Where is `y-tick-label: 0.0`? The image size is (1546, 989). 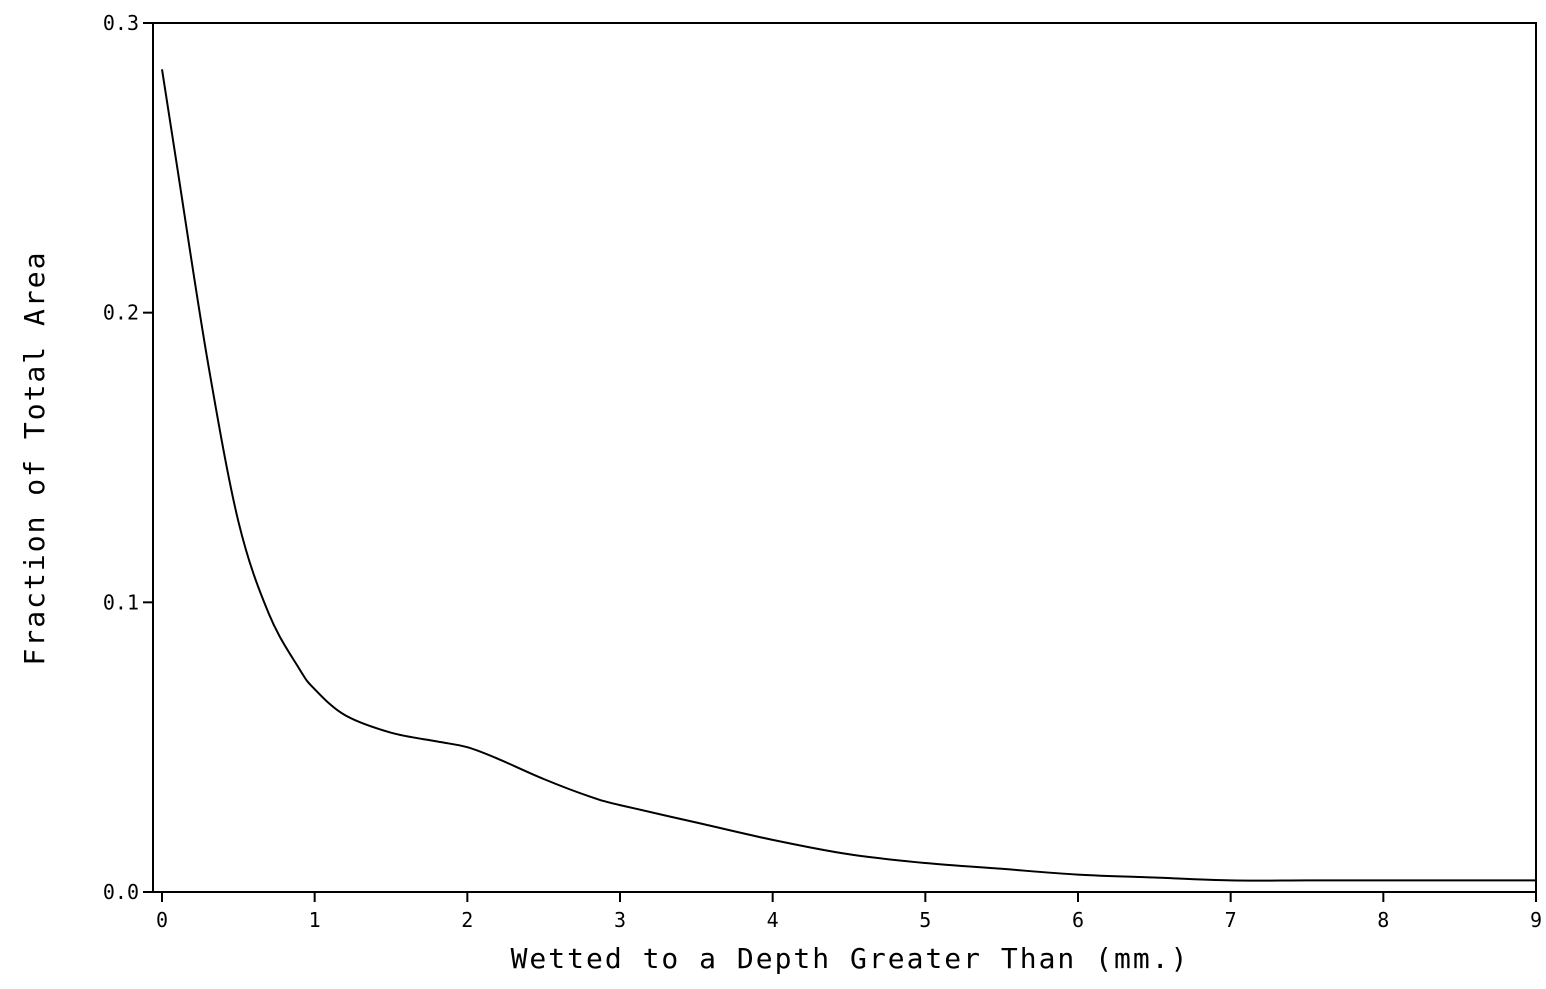 y-tick-label: 0.0 is located at coordinates (121, 892).